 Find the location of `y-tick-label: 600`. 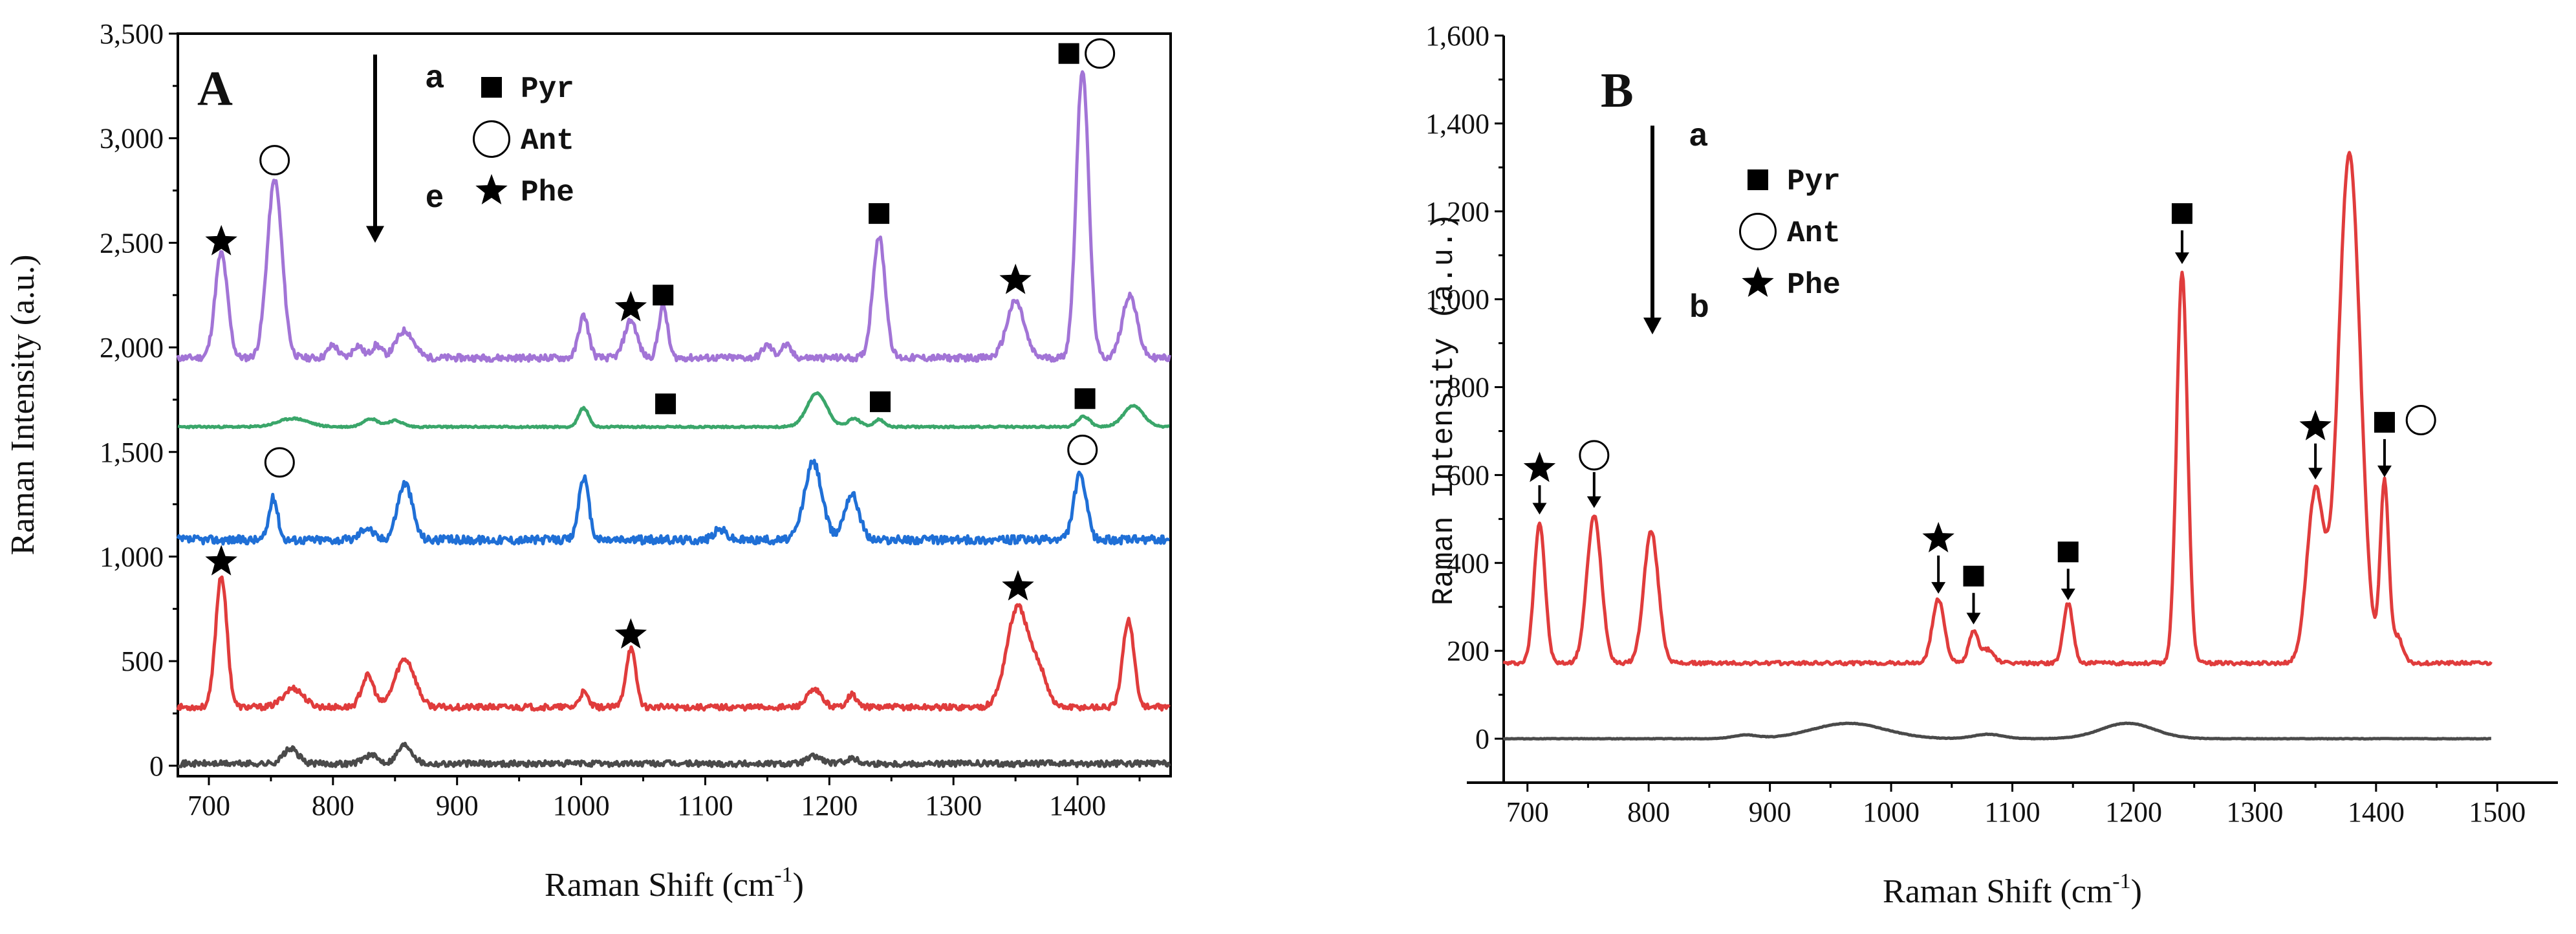

y-tick-label: 600 is located at coordinates (1468, 475).